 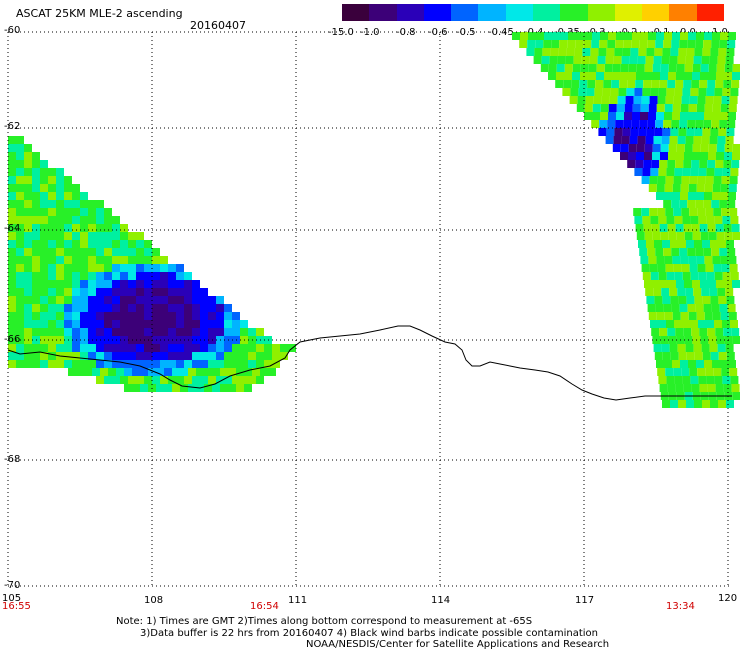 I want to click on colorbar-label: -0.6, so click(x=438, y=32).